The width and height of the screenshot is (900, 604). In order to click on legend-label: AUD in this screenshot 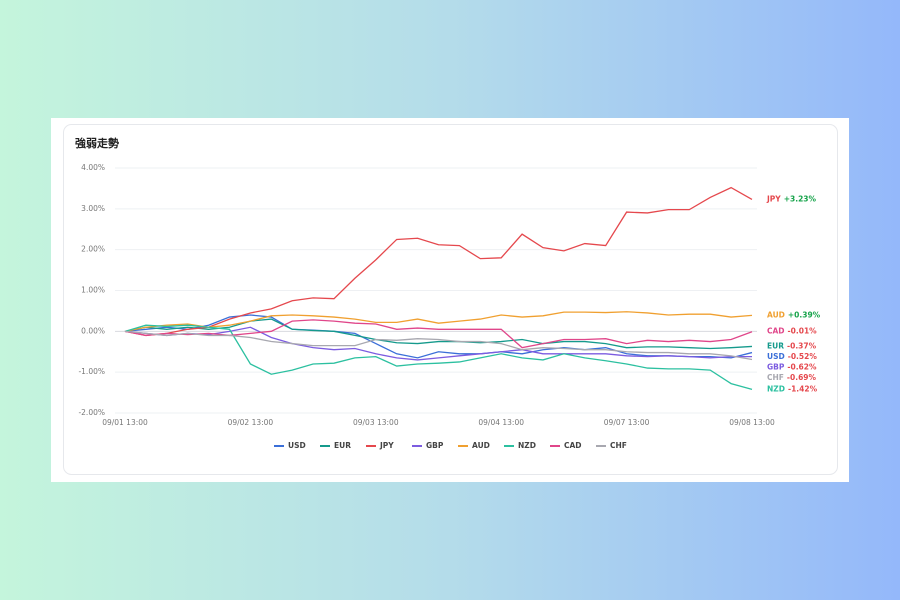, I will do `click(481, 445)`.